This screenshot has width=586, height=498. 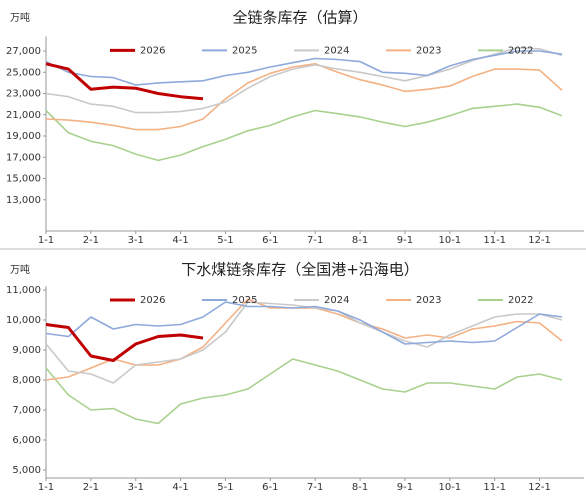 I want to click on y-tick-label: 13,000, so click(x=23, y=200).